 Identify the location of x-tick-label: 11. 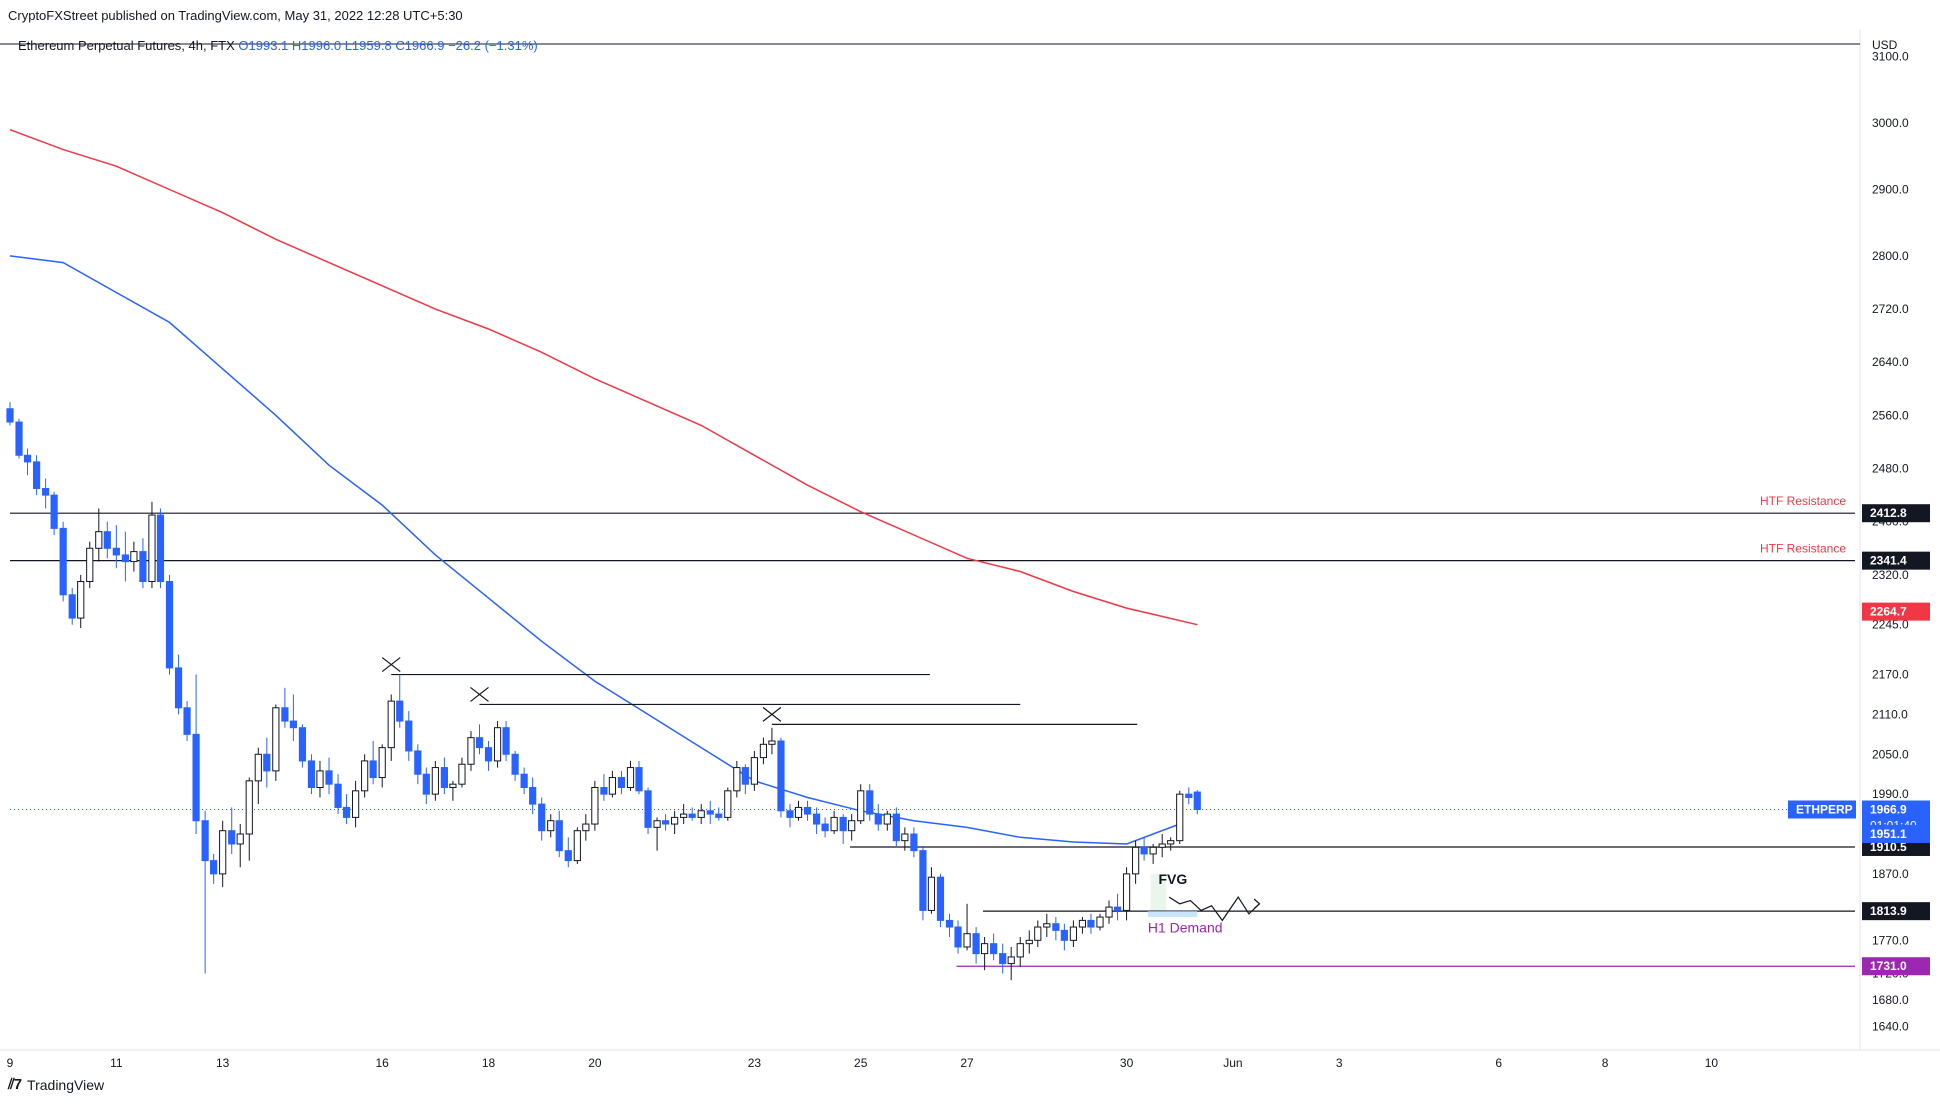
(116, 1063).